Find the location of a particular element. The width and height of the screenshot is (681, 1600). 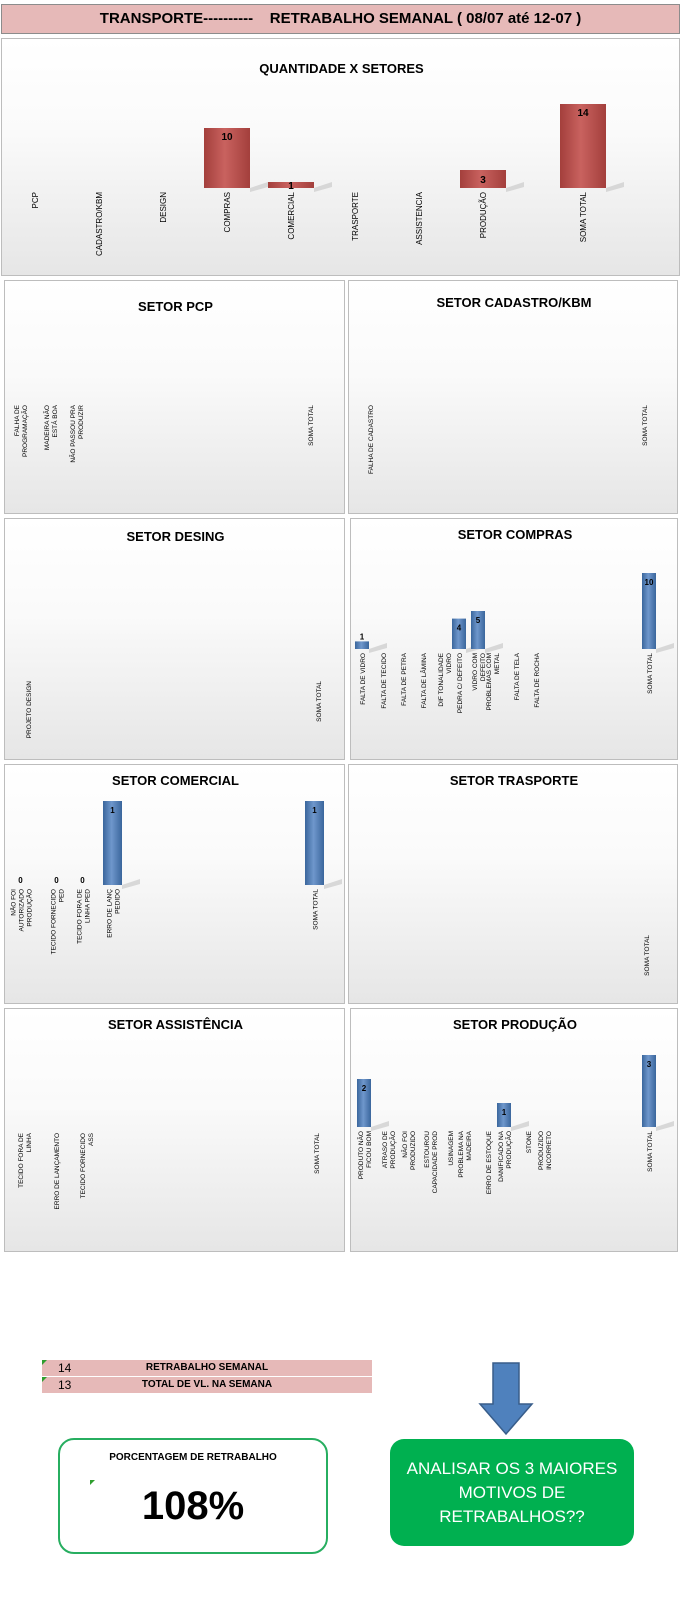

category-label: TECIDO FORA DELINHA is located at coordinates (25, 1160).